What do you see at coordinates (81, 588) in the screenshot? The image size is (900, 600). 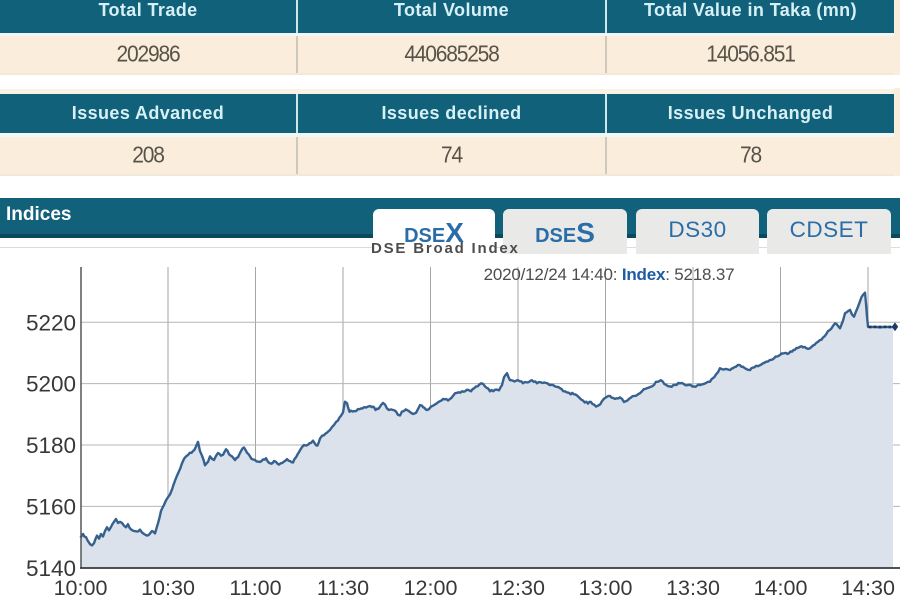 I see `svg-text: 10:00` at bounding box center [81, 588].